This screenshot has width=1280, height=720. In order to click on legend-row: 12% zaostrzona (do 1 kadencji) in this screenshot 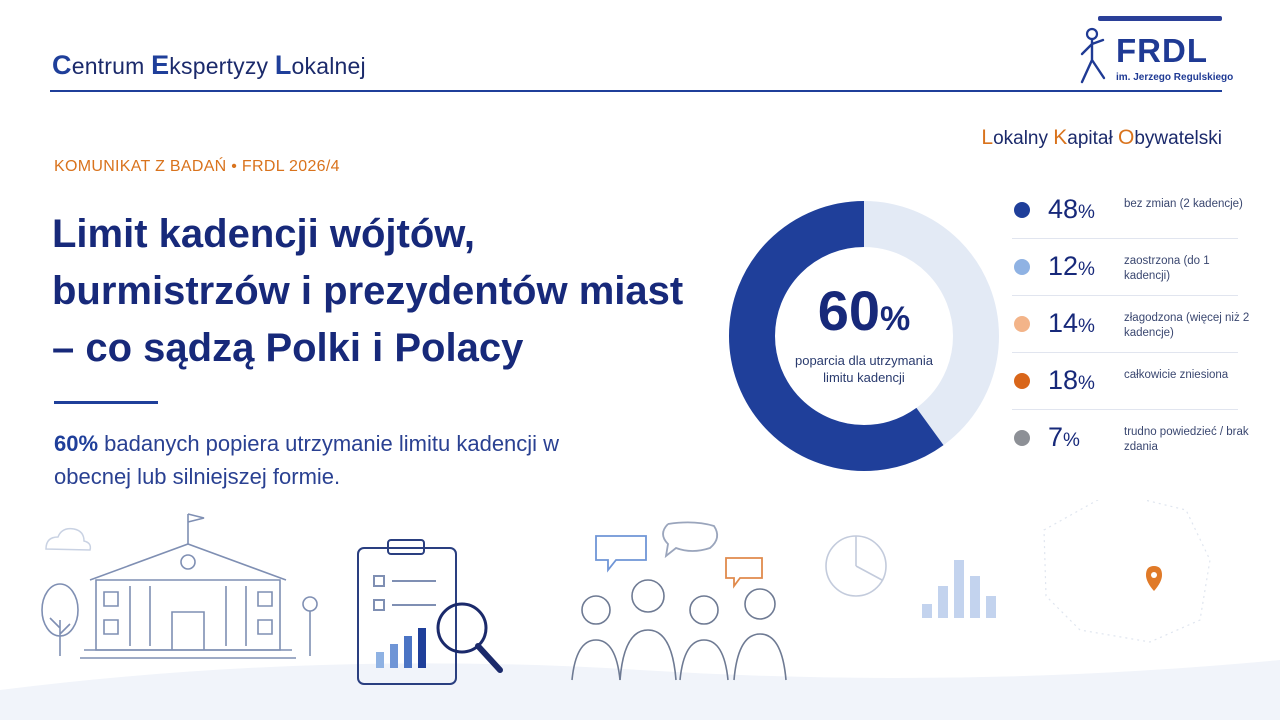, I will do `click(1125, 267)`.